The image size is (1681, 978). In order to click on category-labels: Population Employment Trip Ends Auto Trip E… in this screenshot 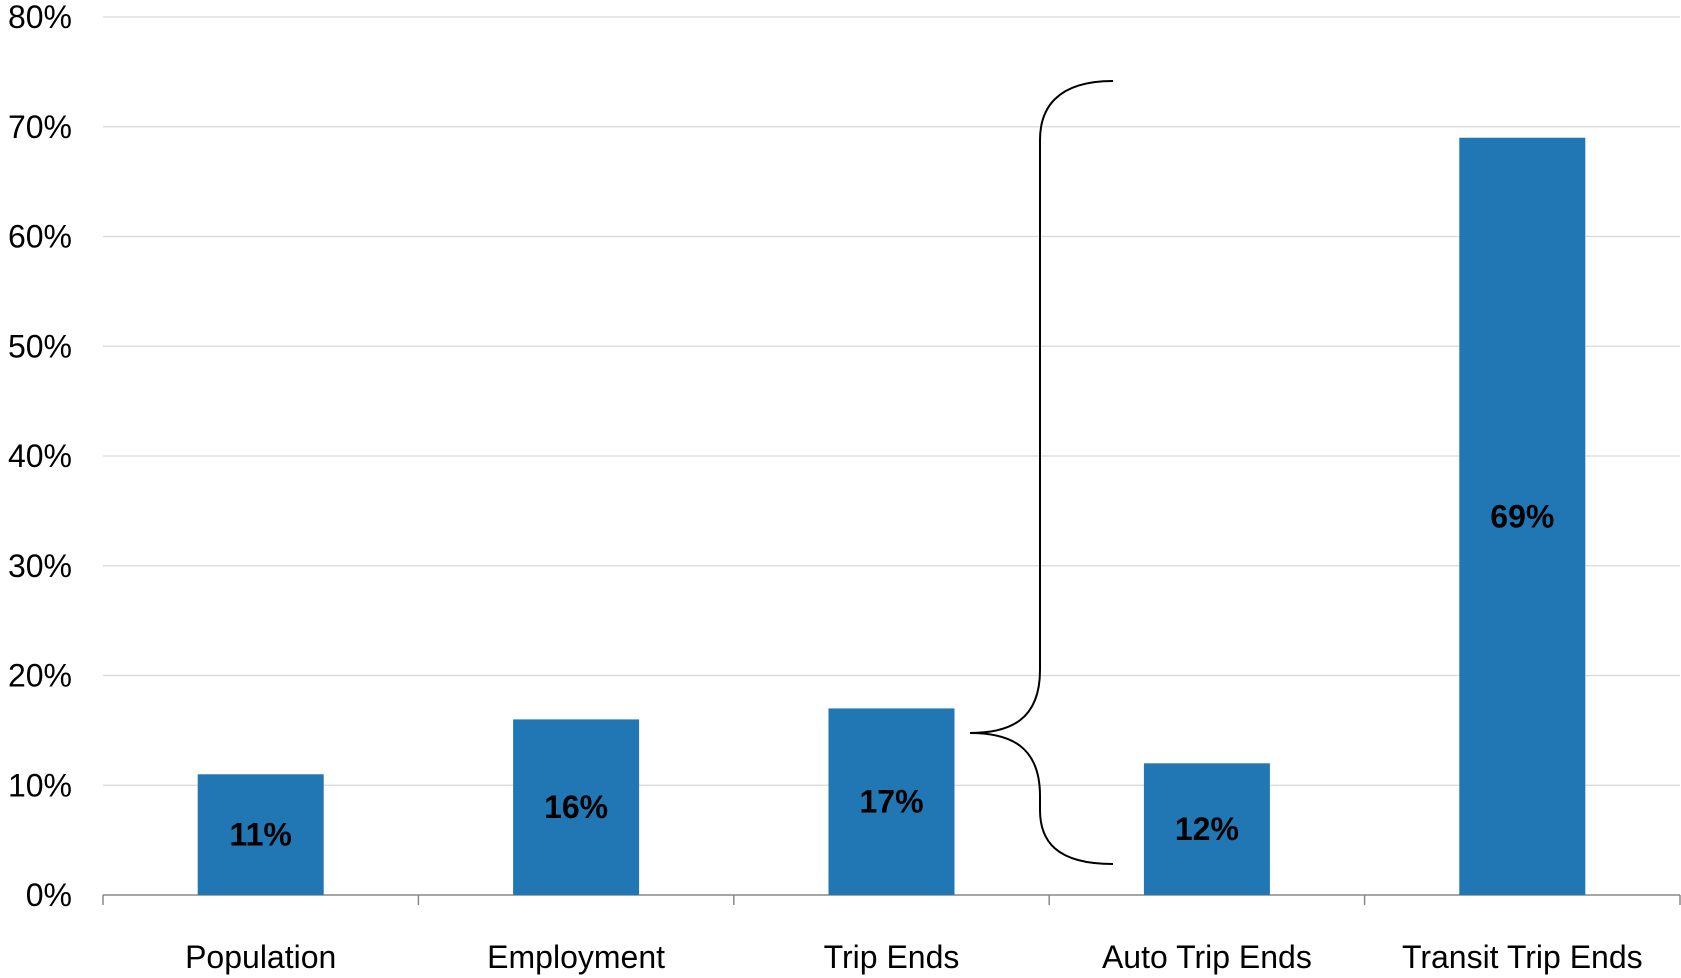, I will do `click(914, 957)`.